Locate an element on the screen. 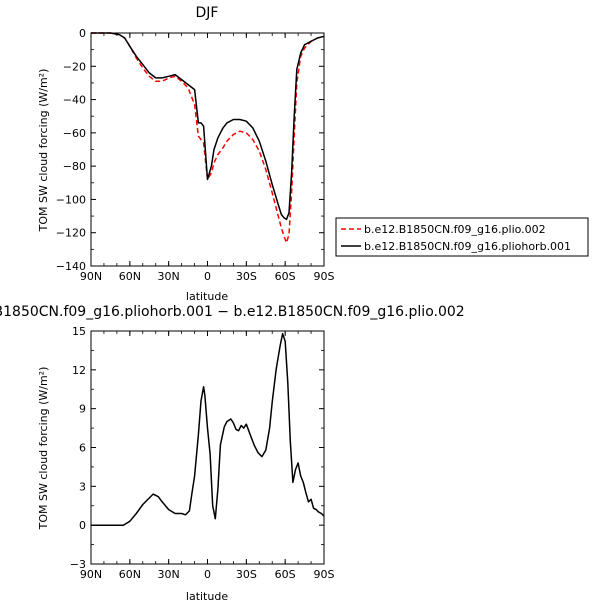 This screenshot has height=609, width=610. top-chart-title: DJF is located at coordinates (207, 13).